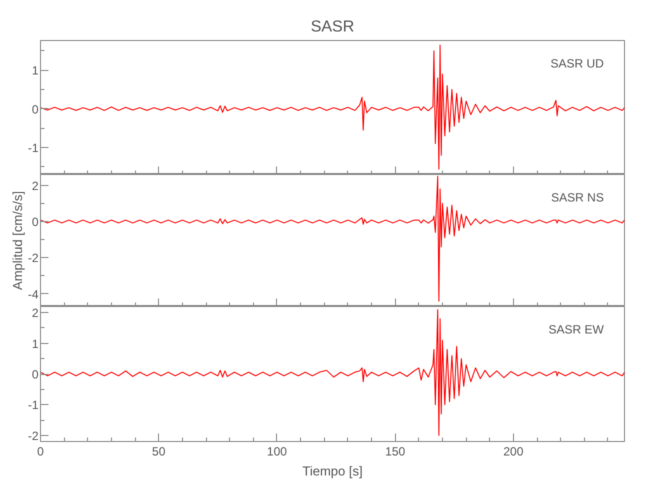 This screenshot has width=650, height=500. What do you see at coordinates (513, 451) in the screenshot?
I see `x-tick-label: 200` at bounding box center [513, 451].